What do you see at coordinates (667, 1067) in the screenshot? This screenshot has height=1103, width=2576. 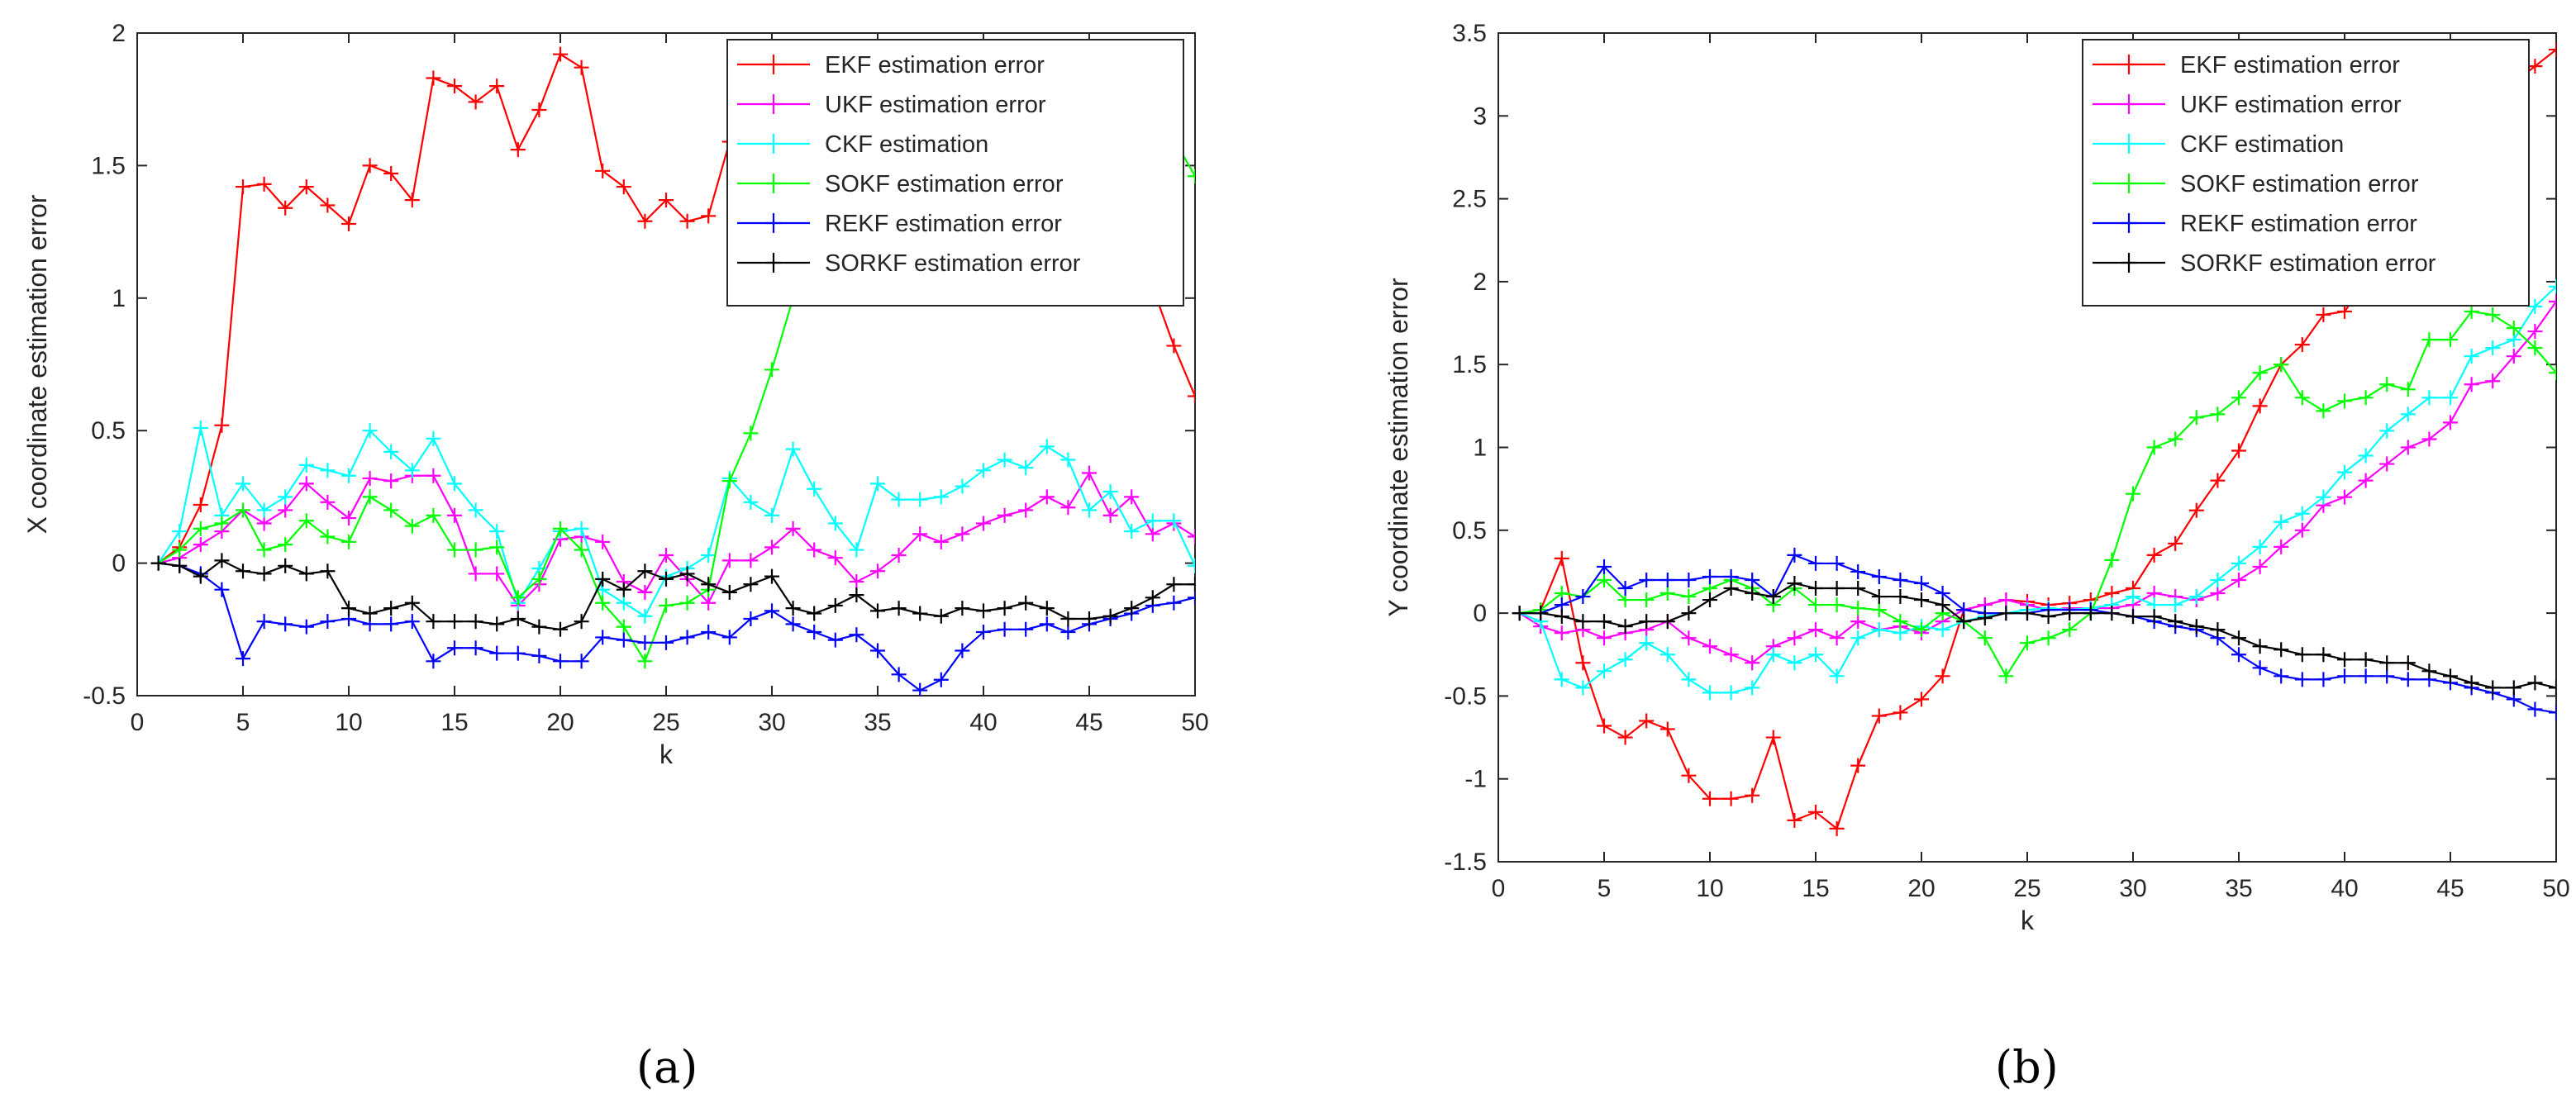 I see `panel-label: (a)` at bounding box center [667, 1067].